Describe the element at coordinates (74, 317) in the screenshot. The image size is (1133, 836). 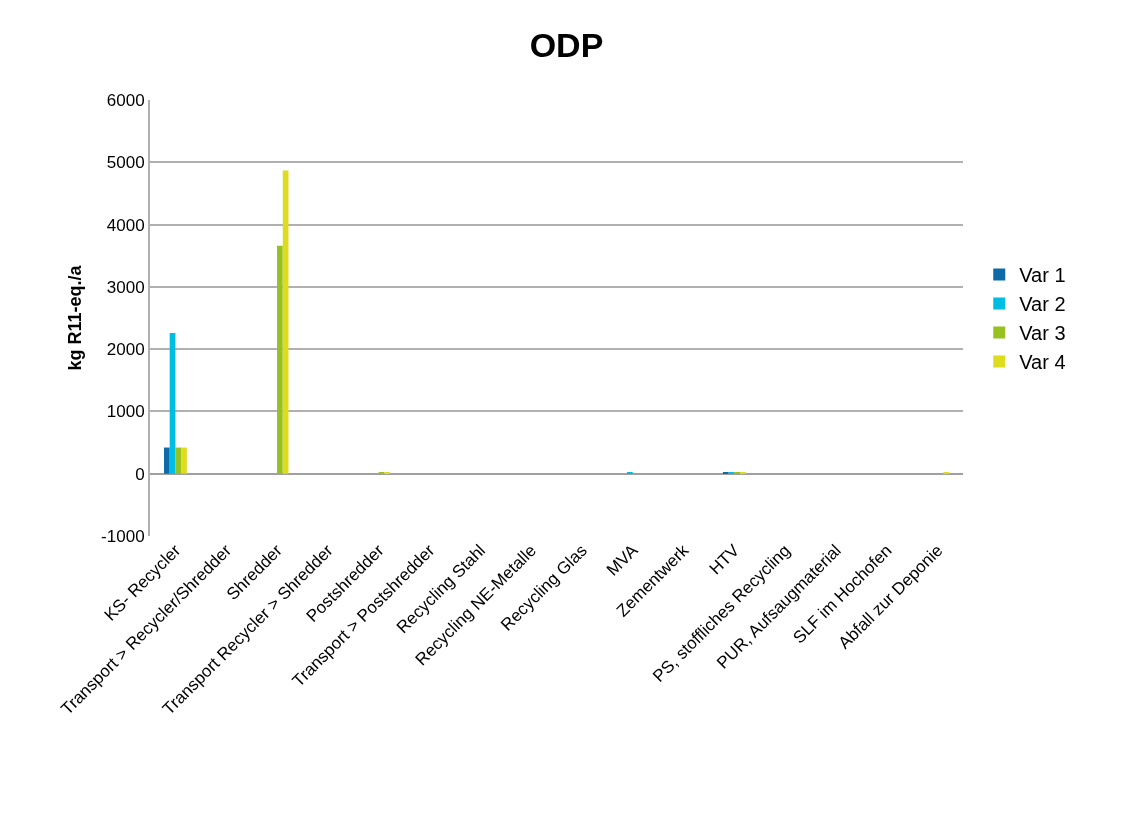
I see `y-axis-title: kg R11-eq./a` at that location.